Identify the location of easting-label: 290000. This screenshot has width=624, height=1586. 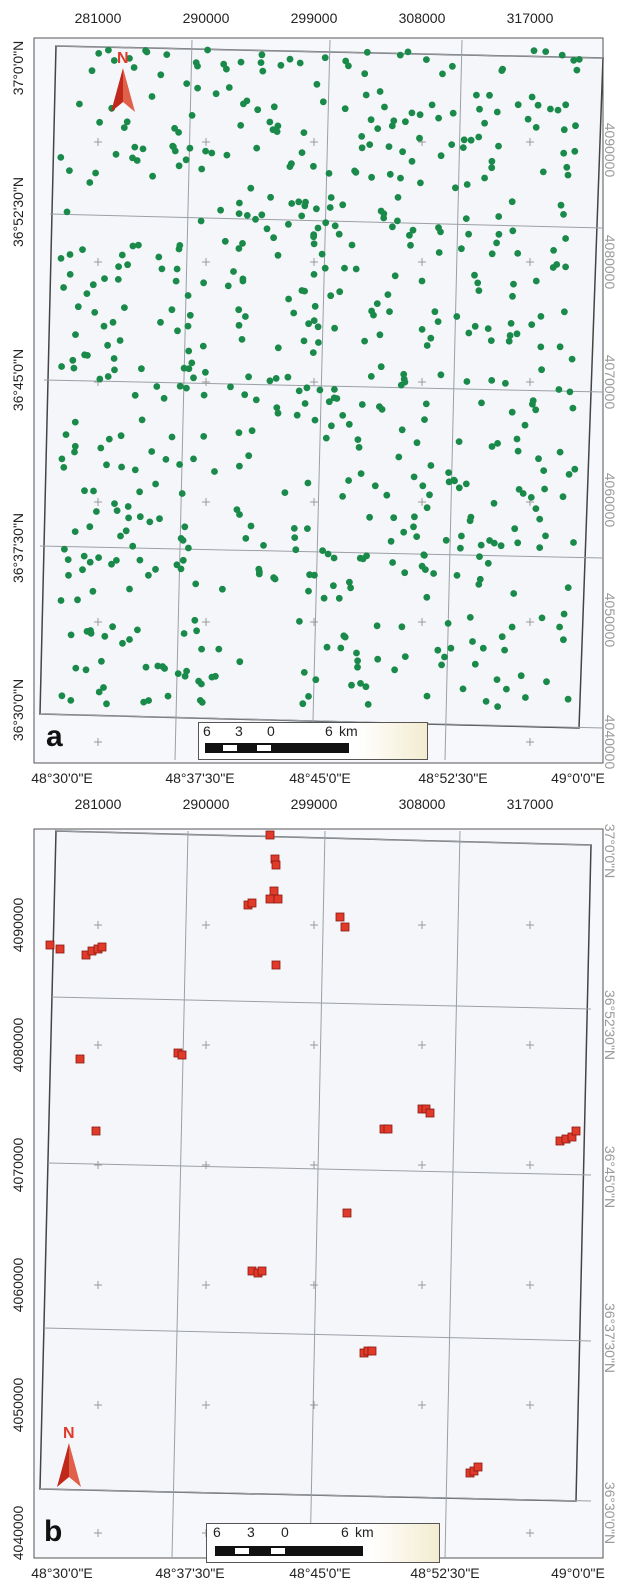
(206, 18).